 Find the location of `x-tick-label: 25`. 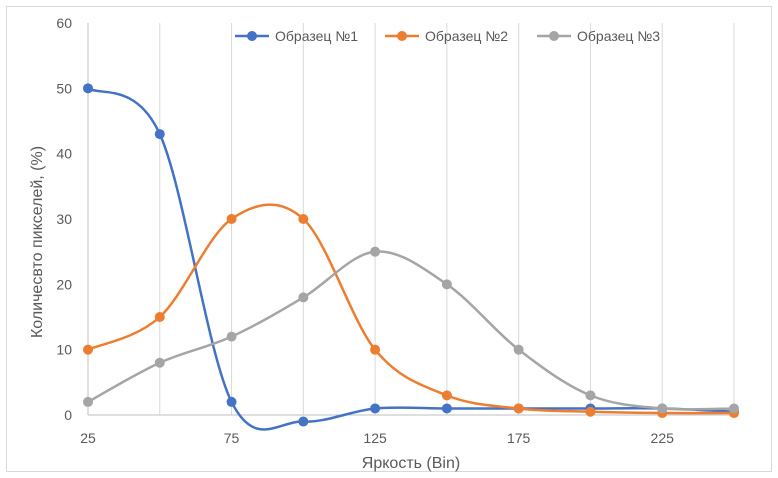

x-tick-label: 25 is located at coordinates (88, 438).